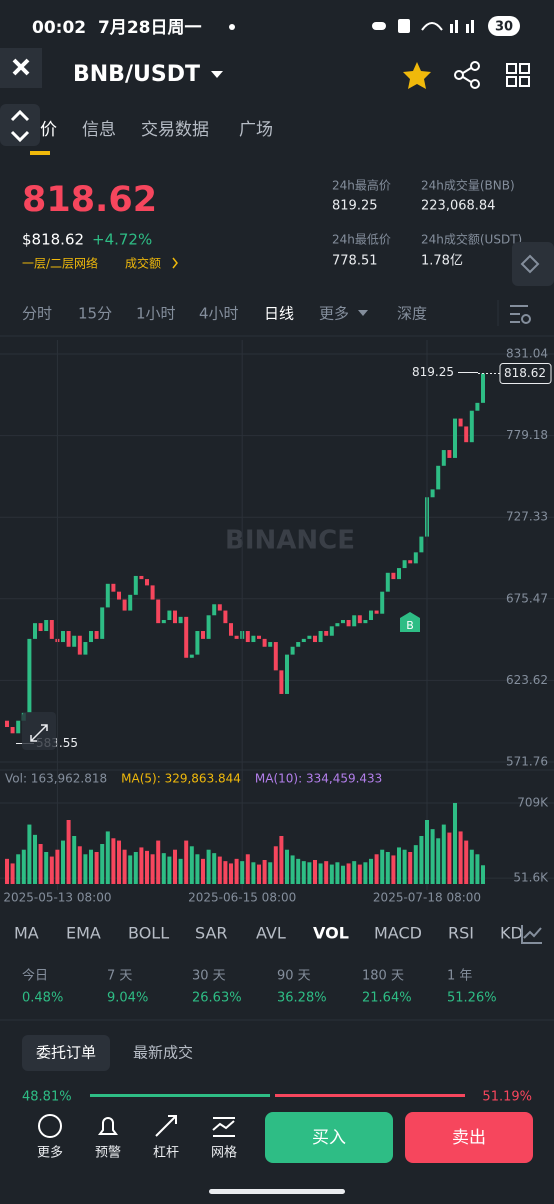 The width and height of the screenshot is (554, 1204). Describe the element at coordinates (217, 74) in the screenshot. I see `pair-dropdown` at that location.